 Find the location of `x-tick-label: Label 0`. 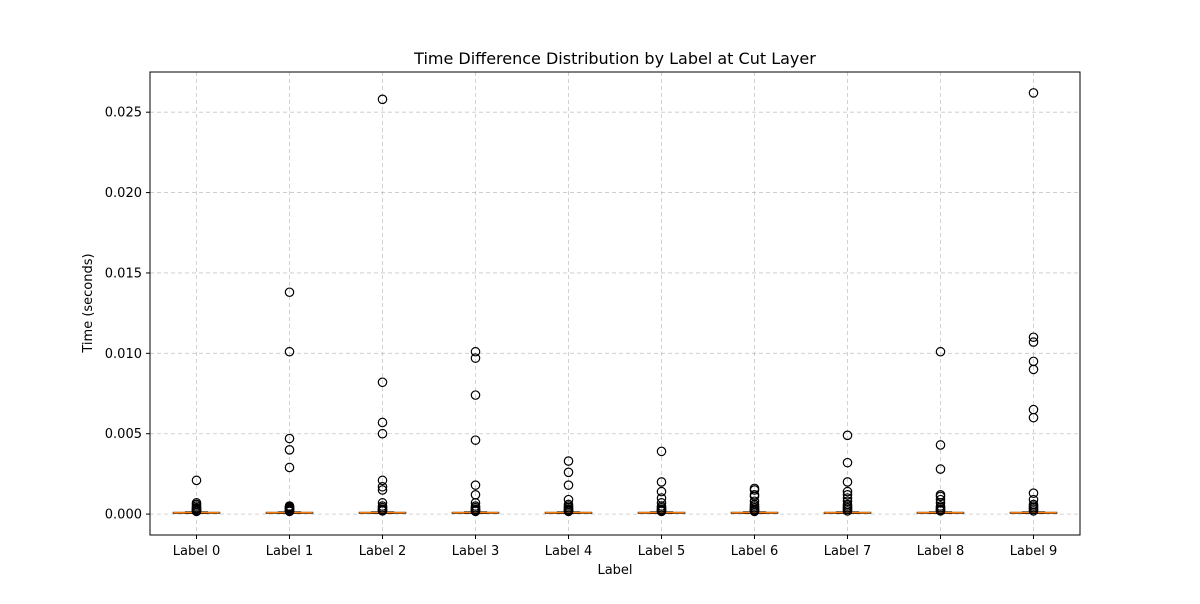

x-tick-label: Label 0 is located at coordinates (196, 551).